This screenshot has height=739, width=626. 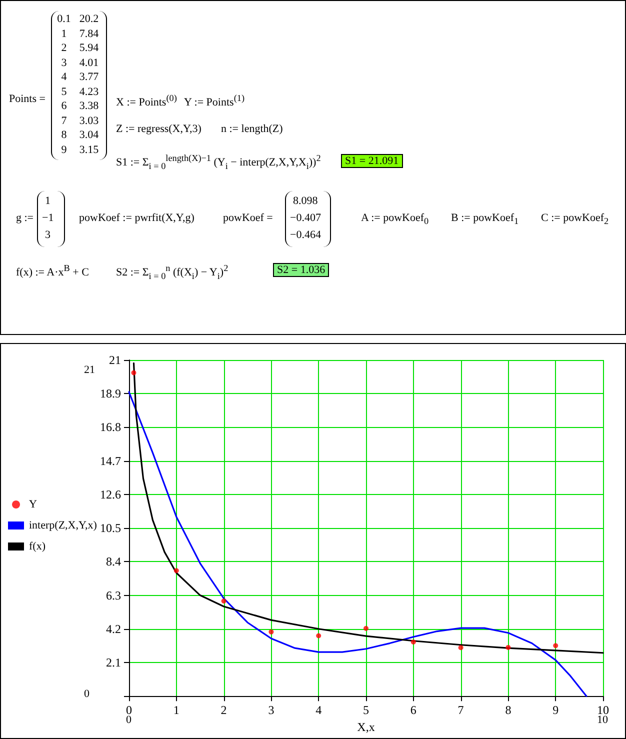 I want to click on text: g :=, so click(x=25, y=218).